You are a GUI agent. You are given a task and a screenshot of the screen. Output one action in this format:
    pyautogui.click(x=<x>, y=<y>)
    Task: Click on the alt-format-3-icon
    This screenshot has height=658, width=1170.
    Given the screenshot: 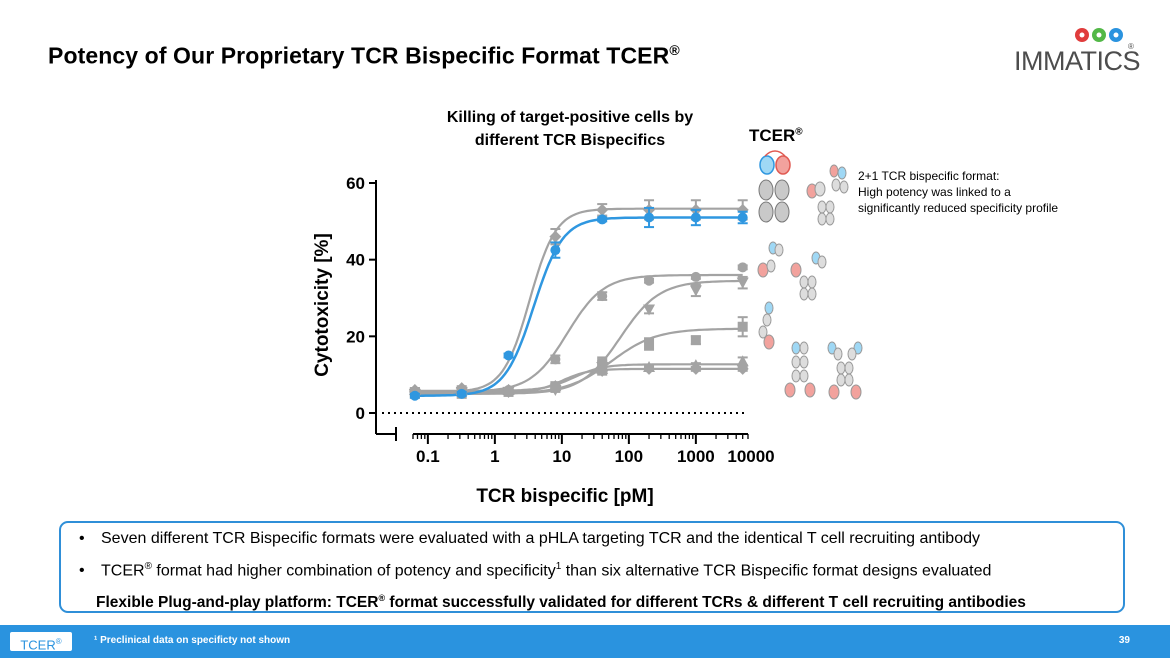 What is the action you would take?
    pyautogui.click(x=808, y=276)
    